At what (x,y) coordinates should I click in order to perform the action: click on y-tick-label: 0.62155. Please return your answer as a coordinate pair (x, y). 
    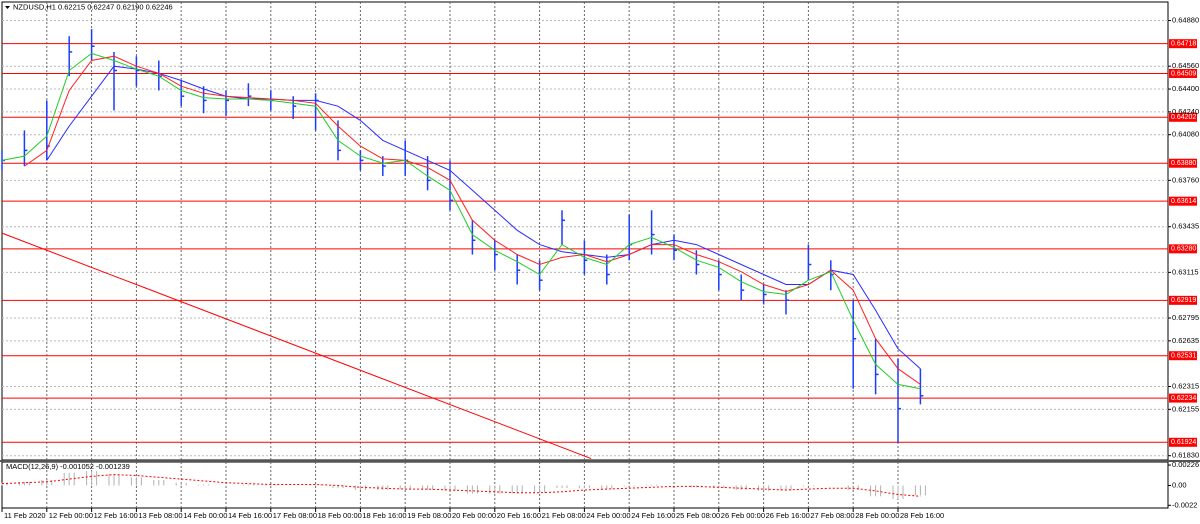
    Looking at the image, I should click on (1185, 408).